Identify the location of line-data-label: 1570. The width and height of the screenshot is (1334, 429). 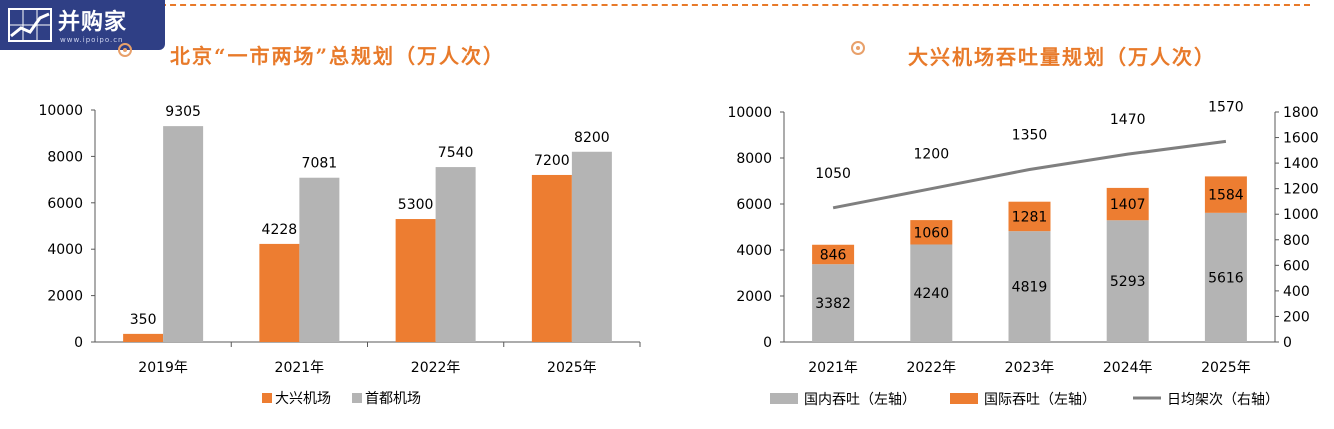
(1226, 107).